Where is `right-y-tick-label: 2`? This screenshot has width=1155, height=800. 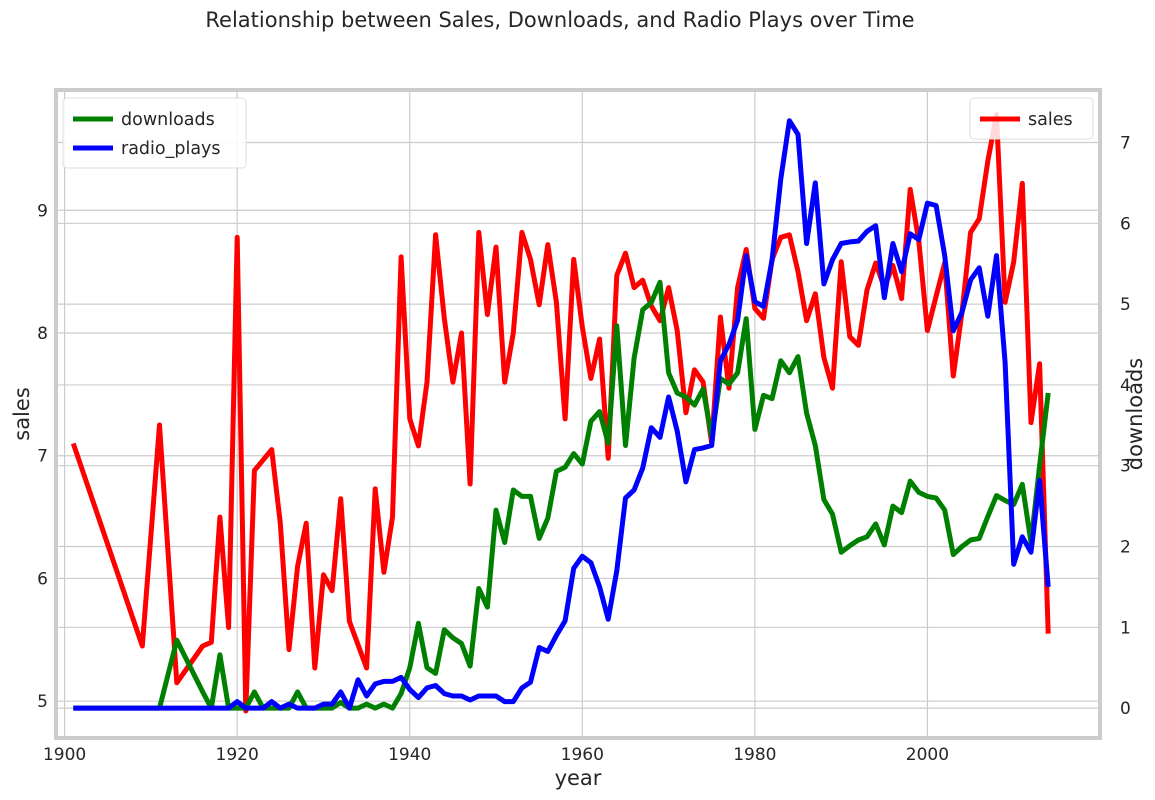
right-y-tick-label: 2 is located at coordinates (1125, 548).